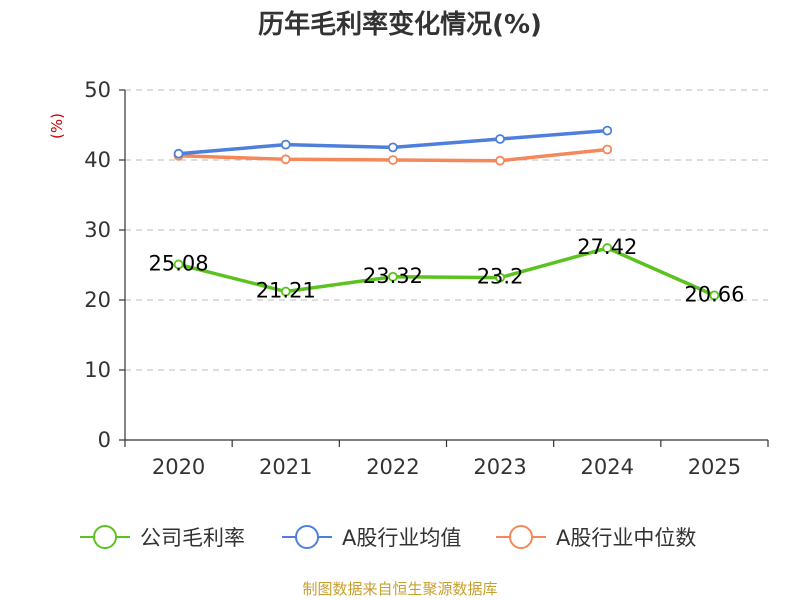  I want to click on y-axis-unit: (%), so click(57, 126).